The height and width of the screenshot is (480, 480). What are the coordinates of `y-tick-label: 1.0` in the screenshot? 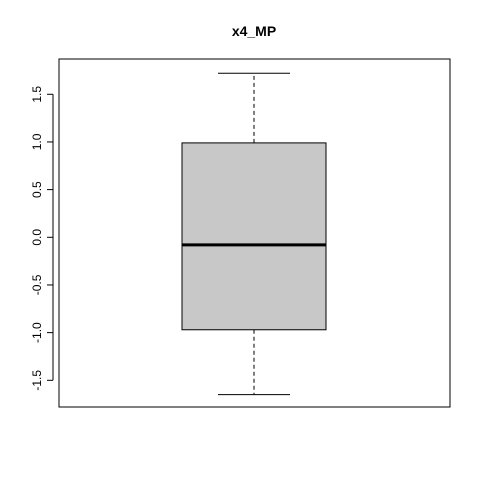 It's located at (37, 141).